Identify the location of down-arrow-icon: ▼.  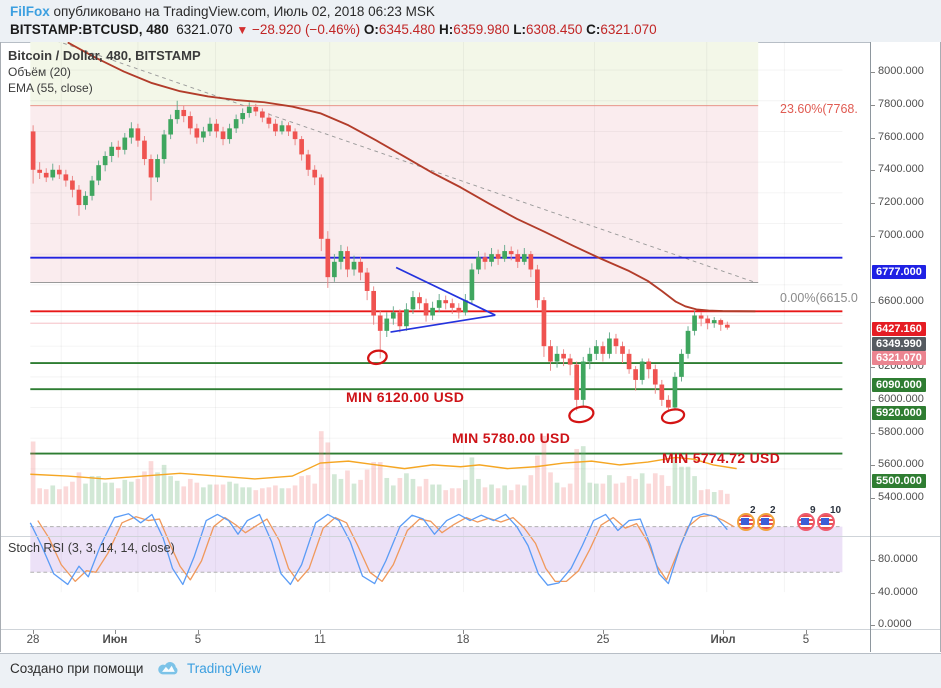
(242, 30).